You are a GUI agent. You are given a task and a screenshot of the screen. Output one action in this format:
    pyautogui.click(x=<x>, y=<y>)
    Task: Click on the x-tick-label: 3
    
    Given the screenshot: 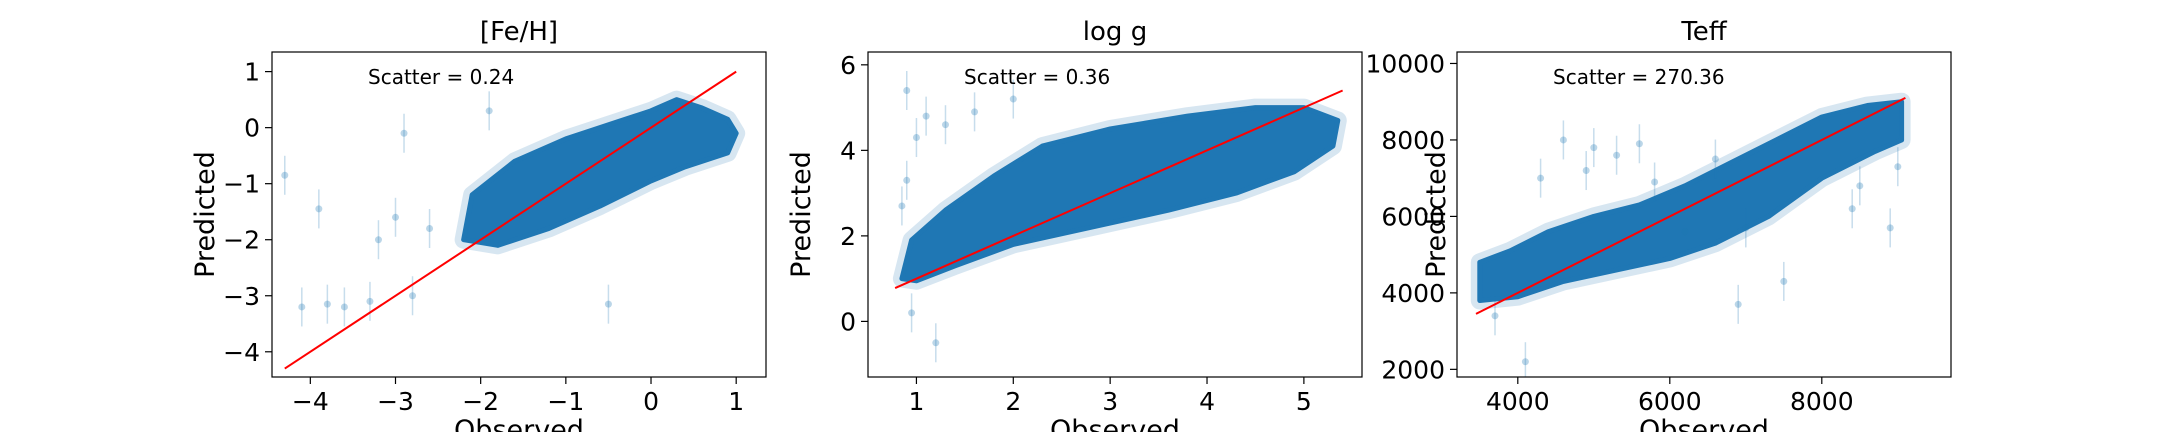 What is the action you would take?
    pyautogui.click(x=1110, y=401)
    